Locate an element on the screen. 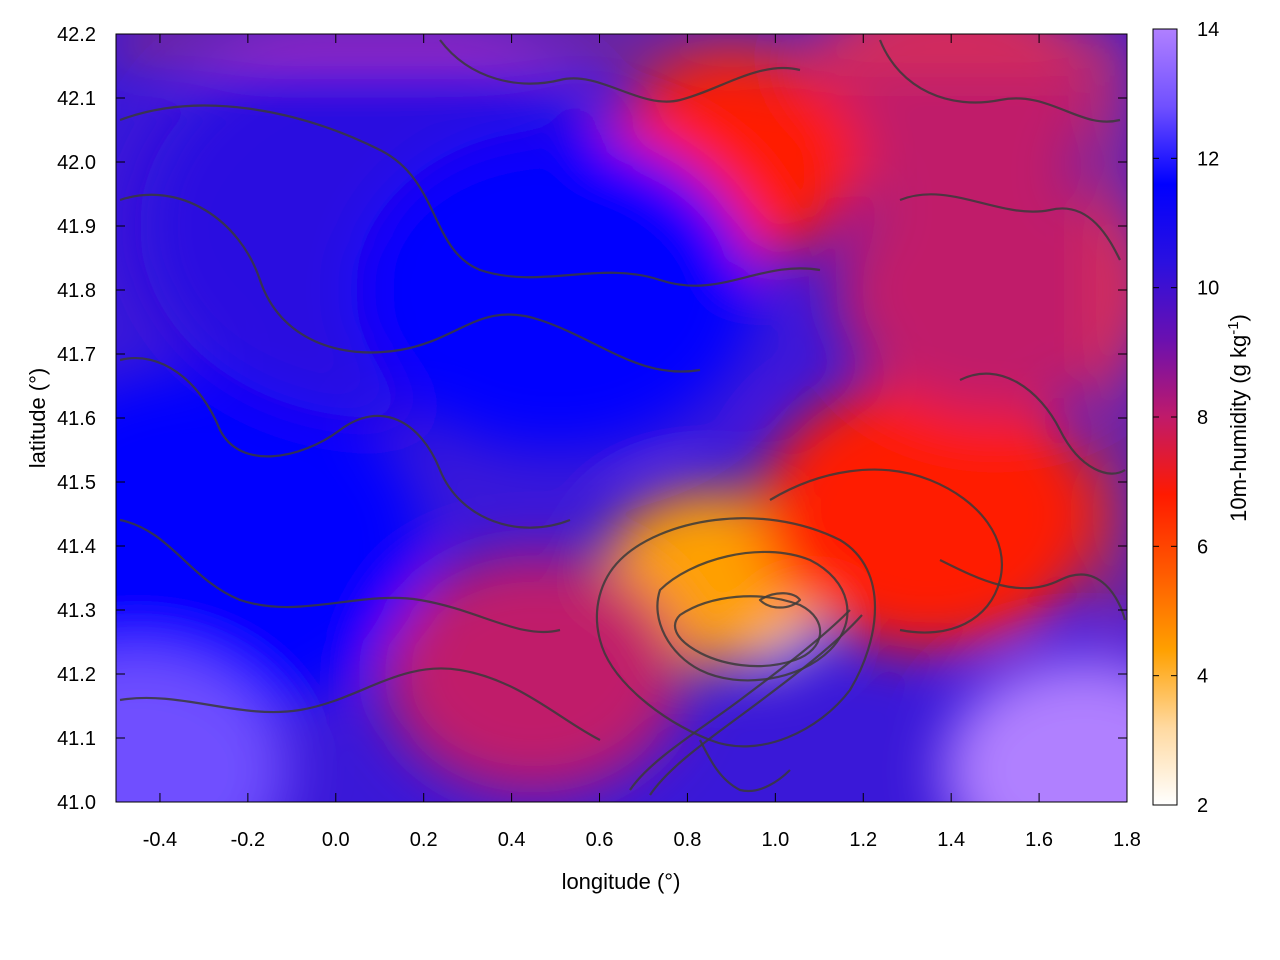 The height and width of the screenshot is (960, 1280). x-tick-label: 1.8 is located at coordinates (1127, 840).